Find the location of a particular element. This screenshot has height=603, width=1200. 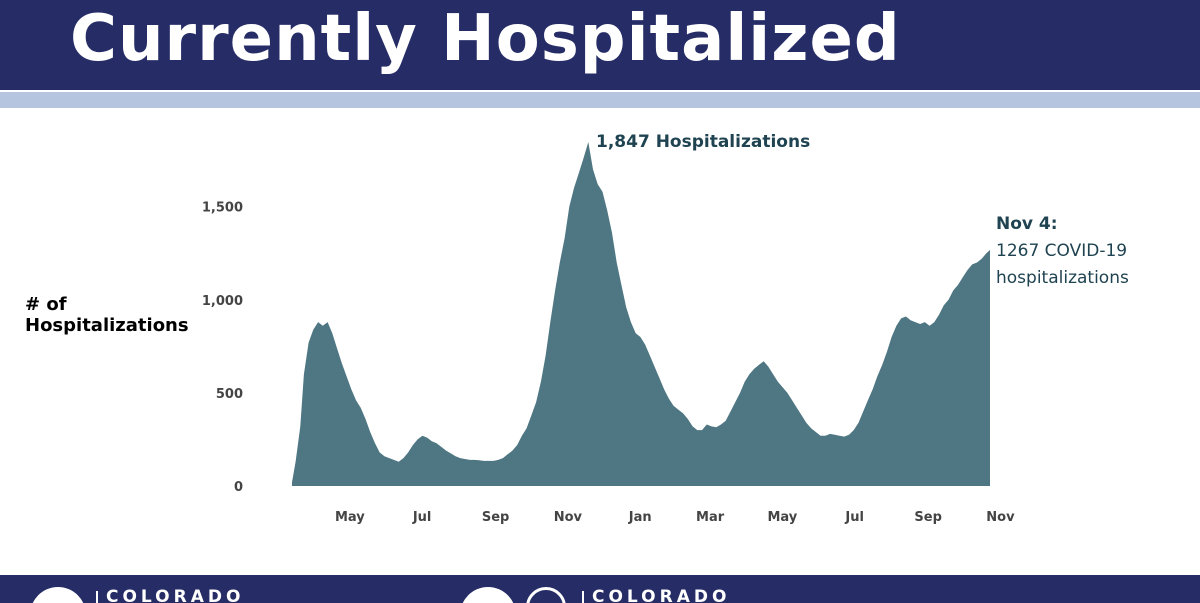

accent-bar is located at coordinates (600, 100).